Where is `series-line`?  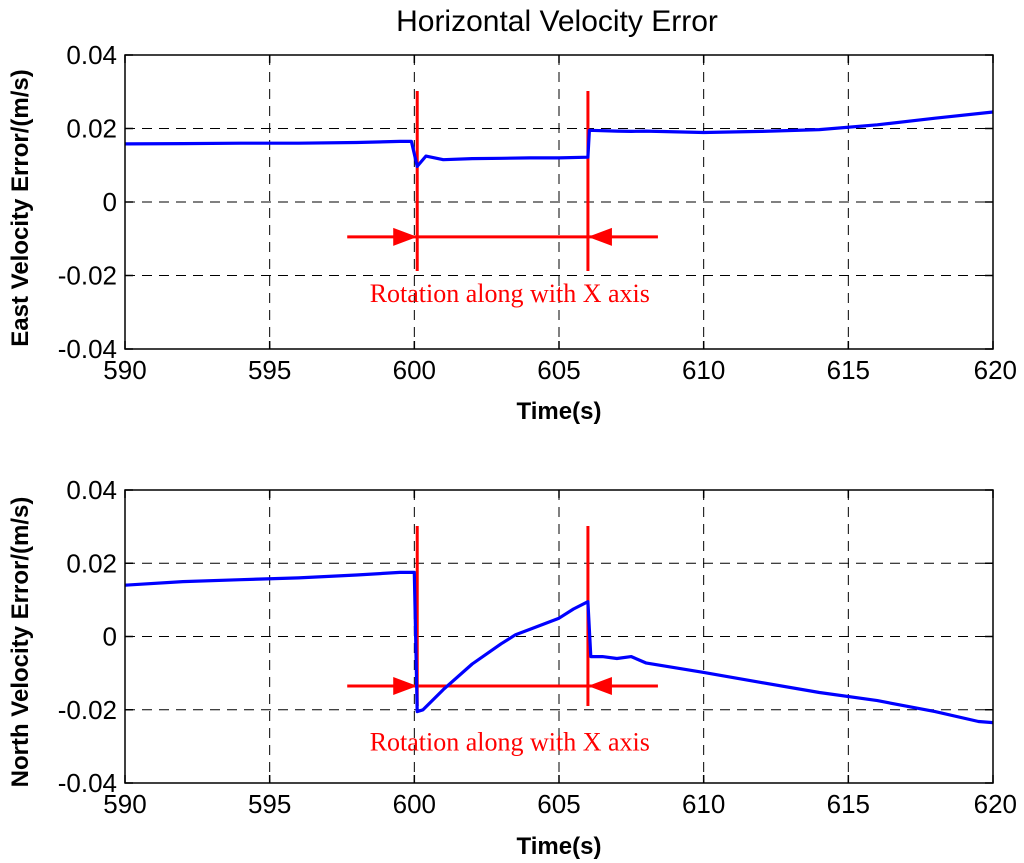 series-line is located at coordinates (559, 139).